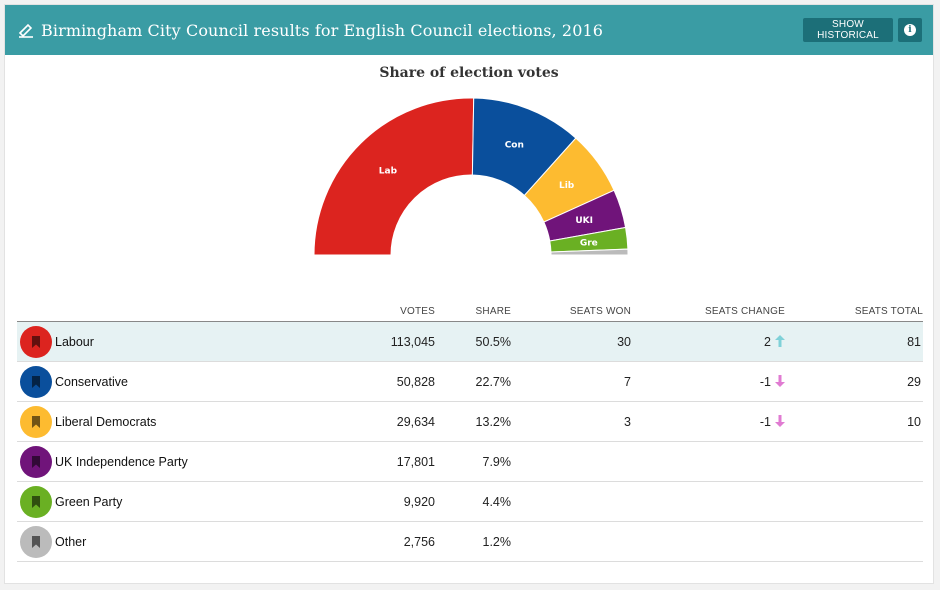  What do you see at coordinates (854, 341) in the screenshot?
I see `seats-total-cell: 81` at bounding box center [854, 341].